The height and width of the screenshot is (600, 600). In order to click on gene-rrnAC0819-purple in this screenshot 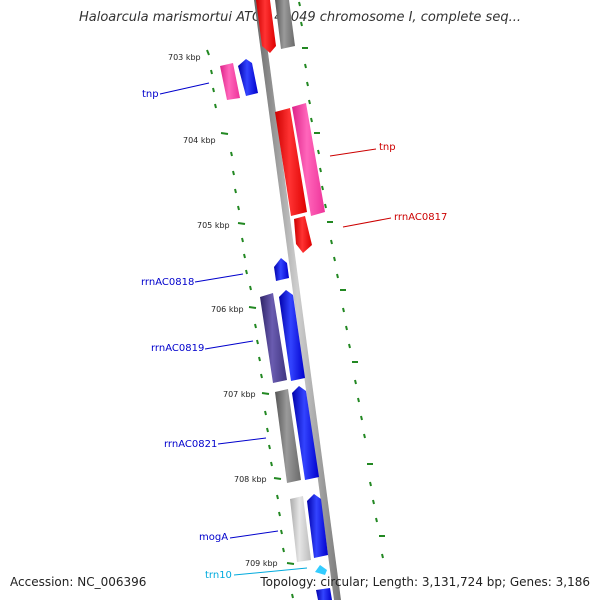, I will do `click(273, 338)`.